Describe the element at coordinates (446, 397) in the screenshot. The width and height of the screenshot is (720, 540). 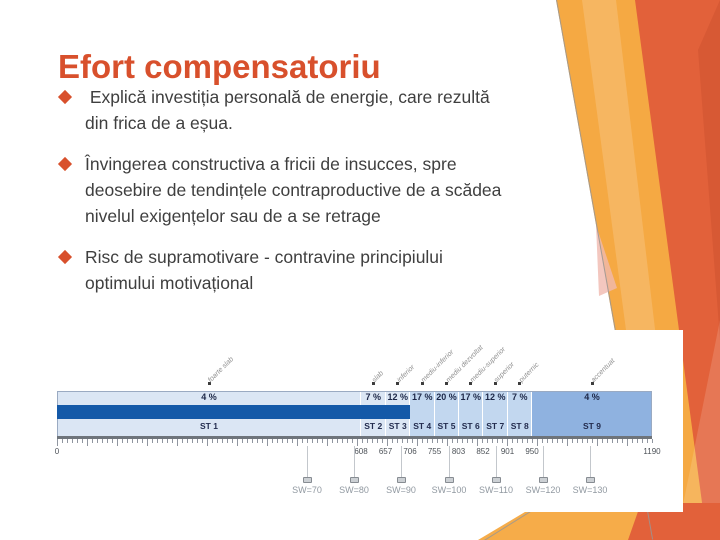
I see `percent-label: 20 %` at that location.